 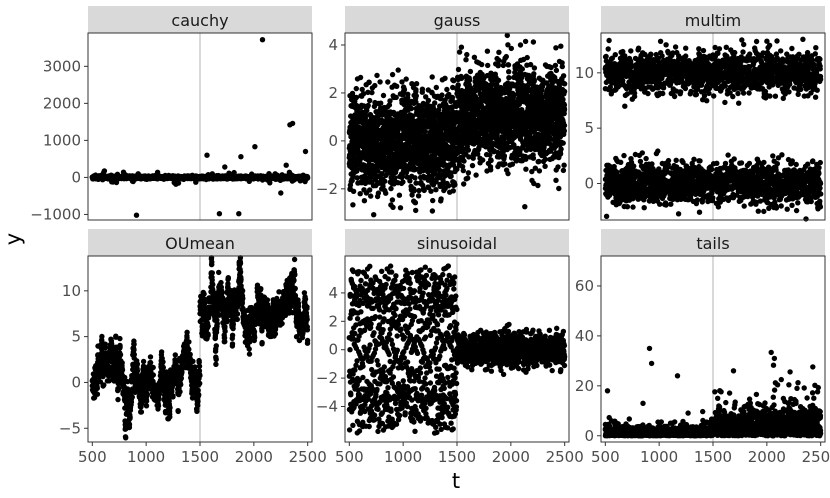 I want to click on y-tick-label: 2000, so click(x=62, y=103).